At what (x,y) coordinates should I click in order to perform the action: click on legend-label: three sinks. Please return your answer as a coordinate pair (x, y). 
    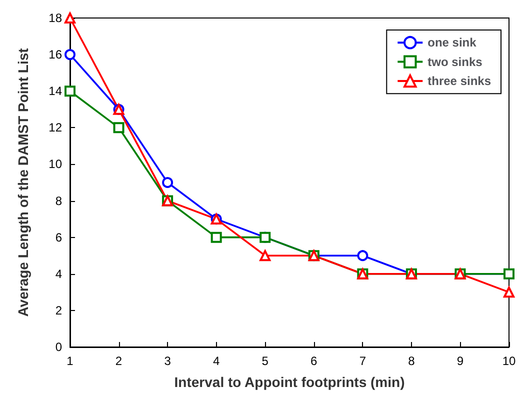
    Looking at the image, I should click on (460, 81).